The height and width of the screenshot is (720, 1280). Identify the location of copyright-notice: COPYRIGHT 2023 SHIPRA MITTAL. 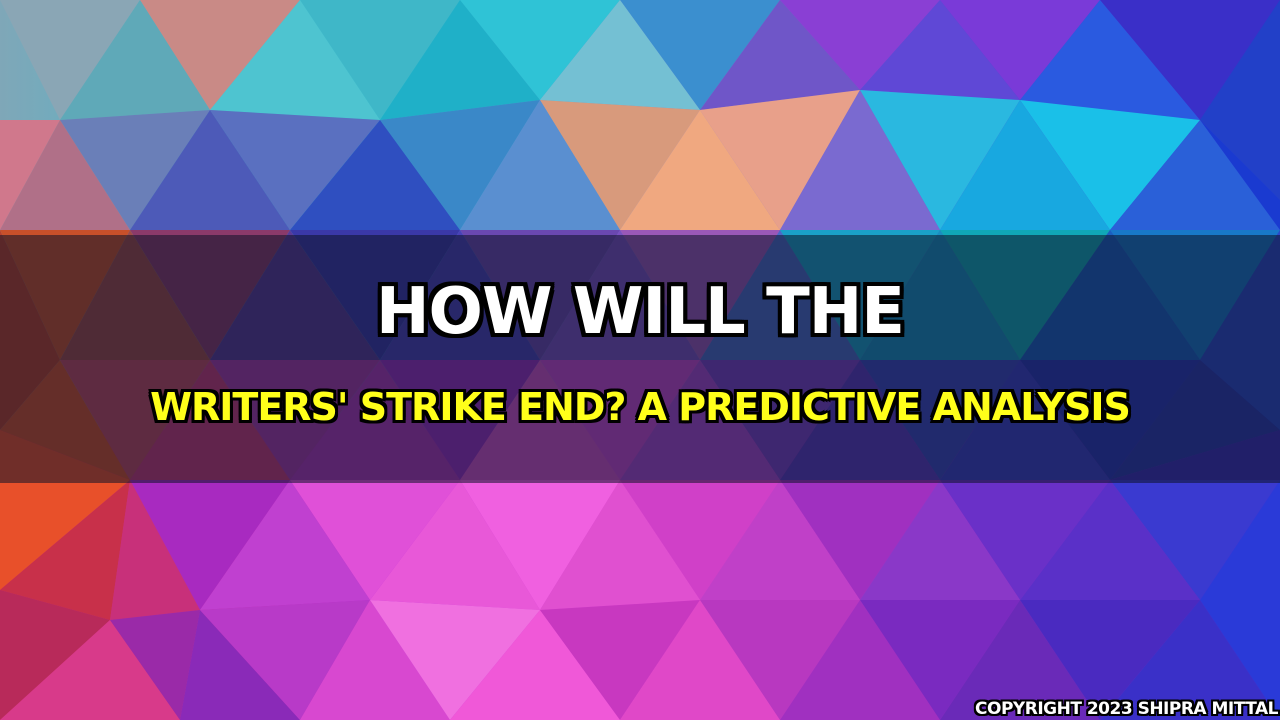
(1126, 709).